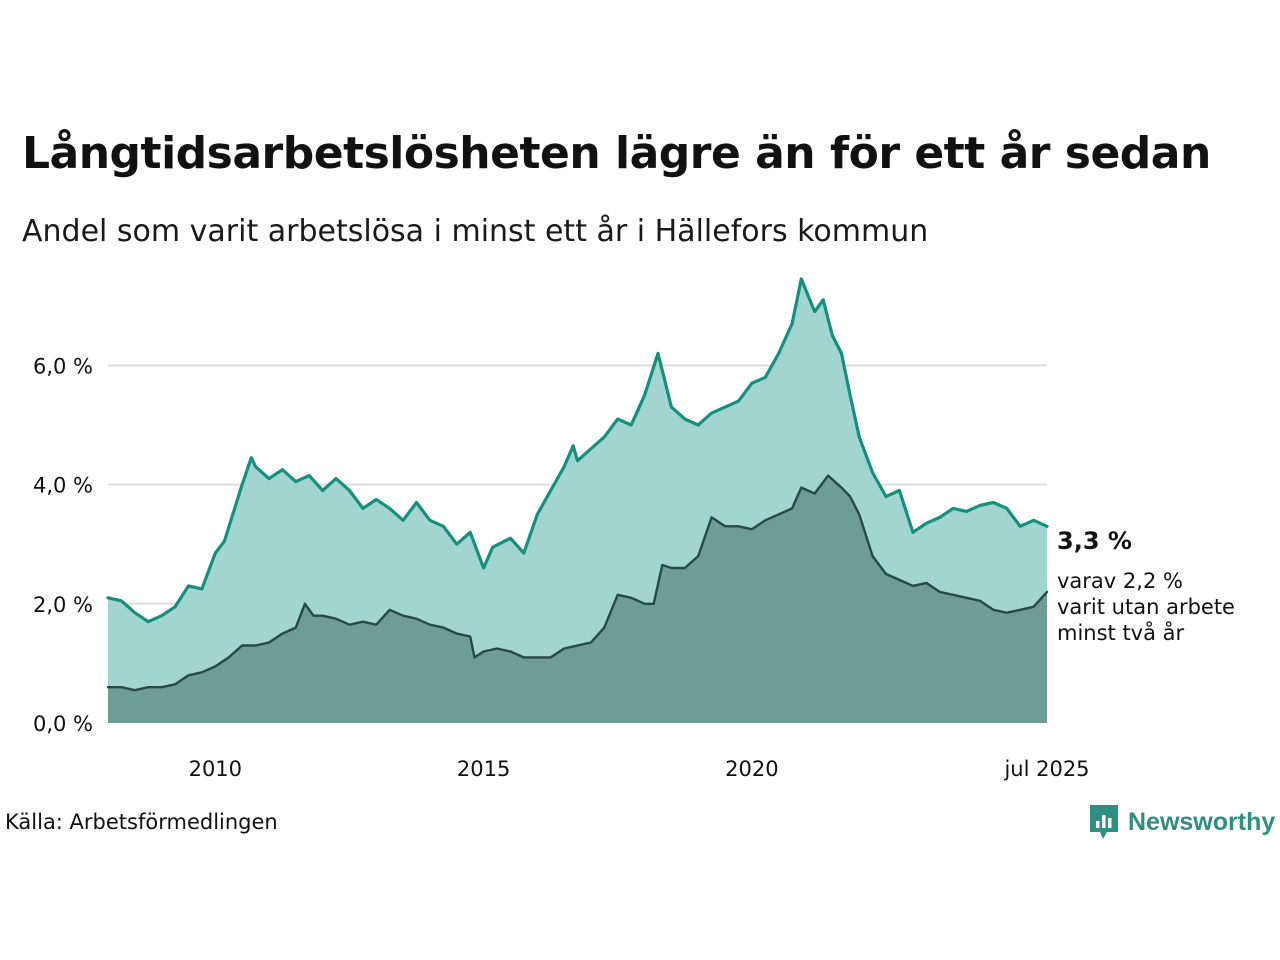 The image size is (1280, 960). Describe the element at coordinates (1046, 769) in the screenshot. I see `x-tick-label: jul 2025` at that location.